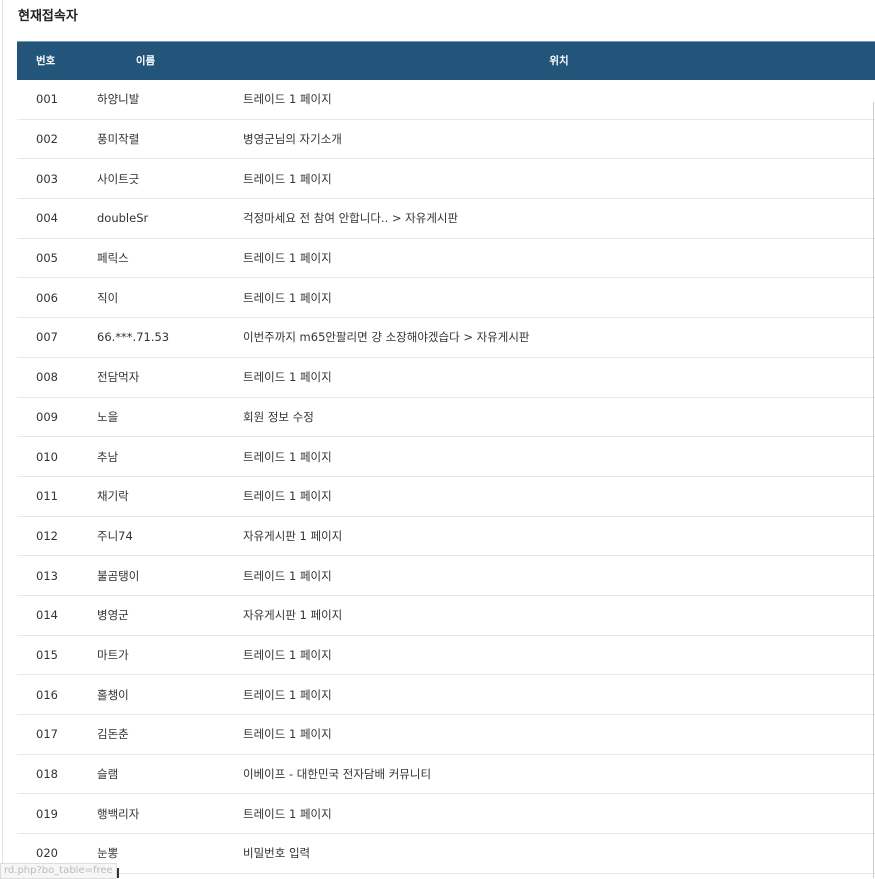 This screenshot has width=875, height=879. What do you see at coordinates (108, 416) in the screenshot?
I see `user-name: 노을` at bounding box center [108, 416].